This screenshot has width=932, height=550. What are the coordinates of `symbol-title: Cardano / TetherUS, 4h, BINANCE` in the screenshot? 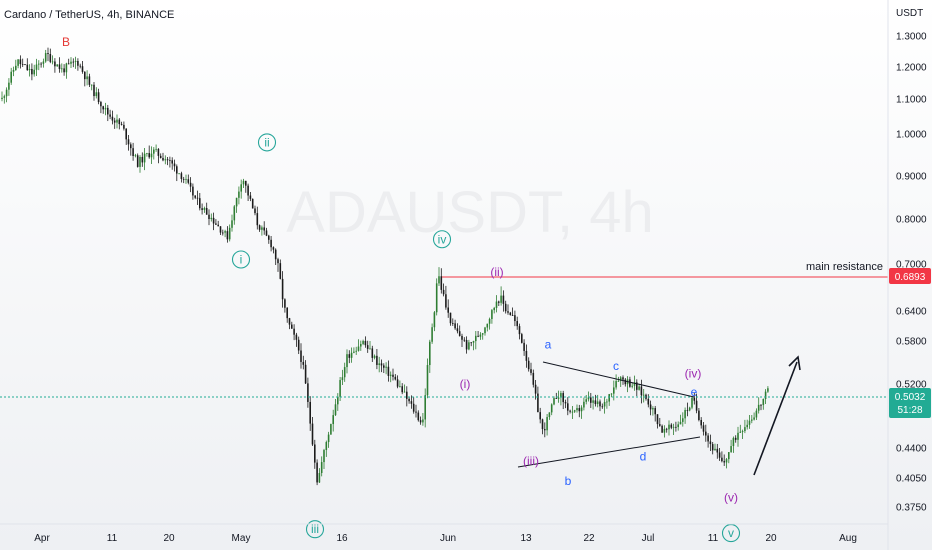 It's located at (89, 15).